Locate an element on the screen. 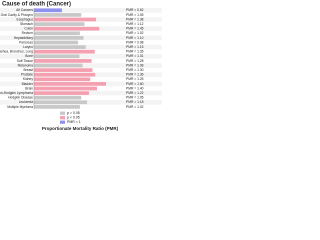  value-label: PMR = 1.35 is located at coordinates (135, 52).